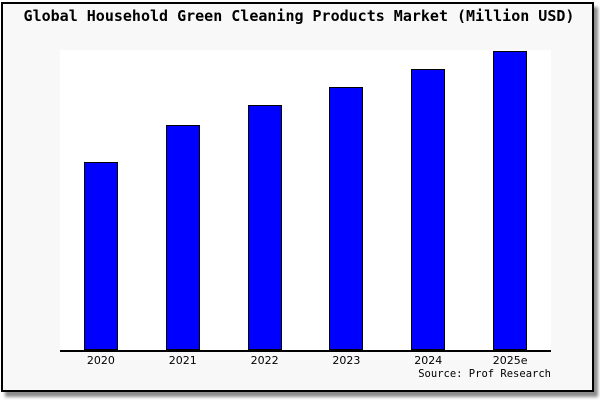 The width and height of the screenshot is (600, 400). What do you see at coordinates (428, 360) in the screenshot?
I see `x-tick-label-2024: 2024` at bounding box center [428, 360].